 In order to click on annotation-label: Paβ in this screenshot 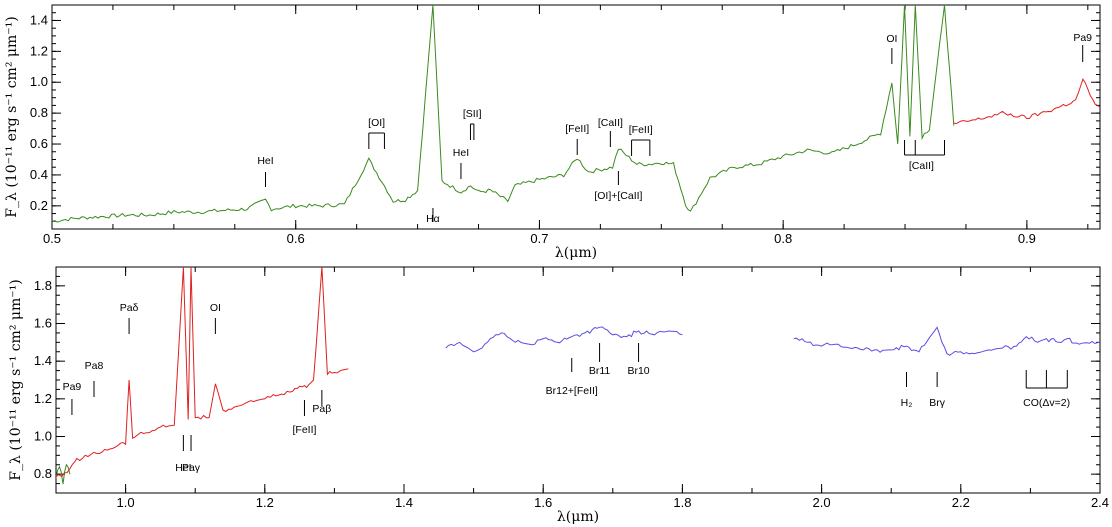, I will do `click(321, 409)`.